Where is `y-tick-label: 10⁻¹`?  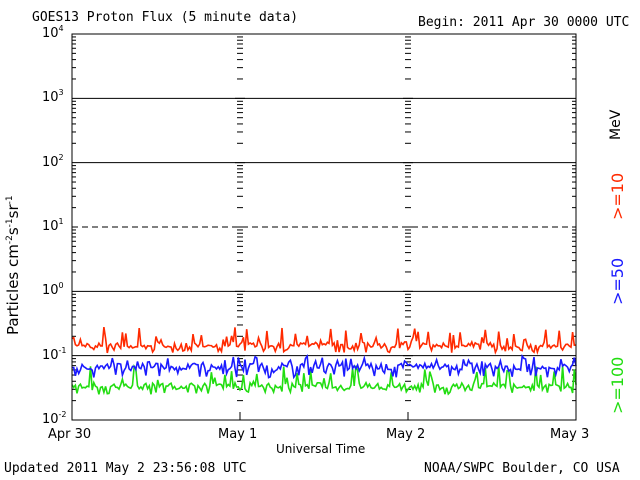 y-tick-label: 10⁻¹ is located at coordinates (54, 354).